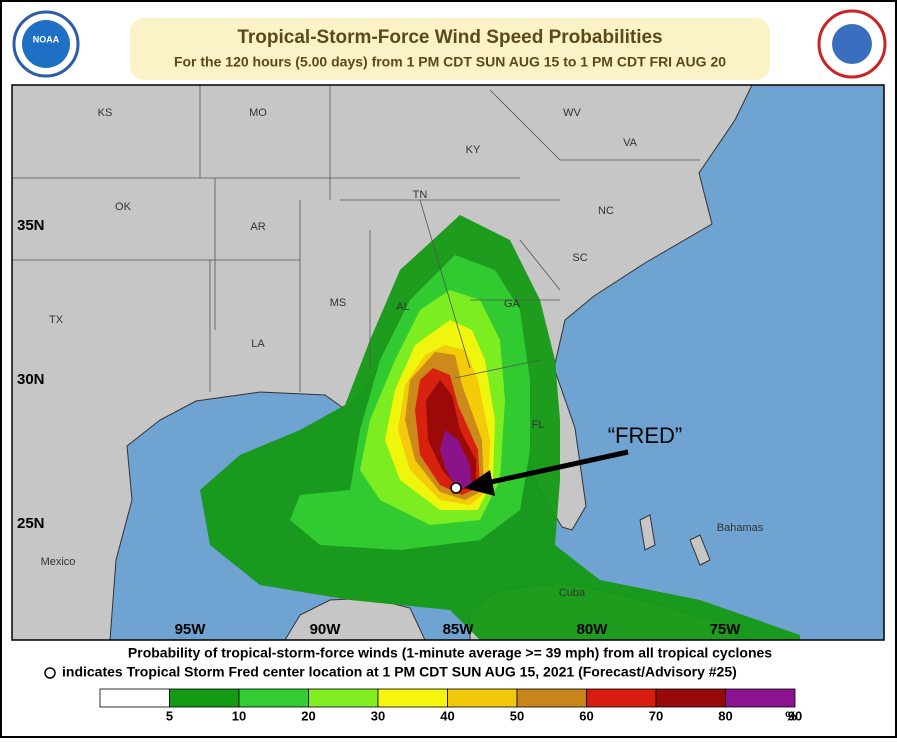  Describe the element at coordinates (459, 629) in the screenshot. I see `lon-label: 85W` at that location.